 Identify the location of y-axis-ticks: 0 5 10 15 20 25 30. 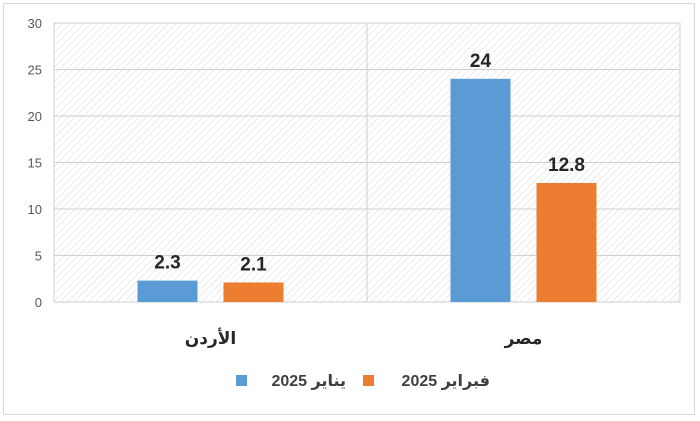
(35, 163).